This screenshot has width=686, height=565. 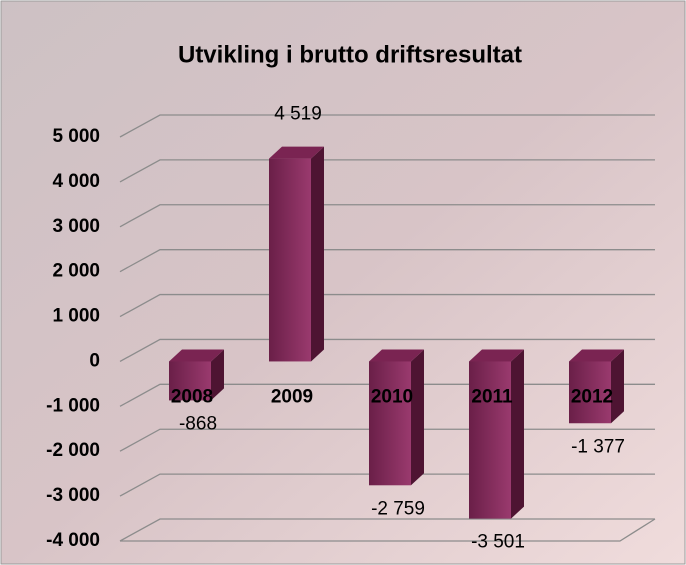 I want to click on y-tick-label: 3 000, so click(x=76, y=226).